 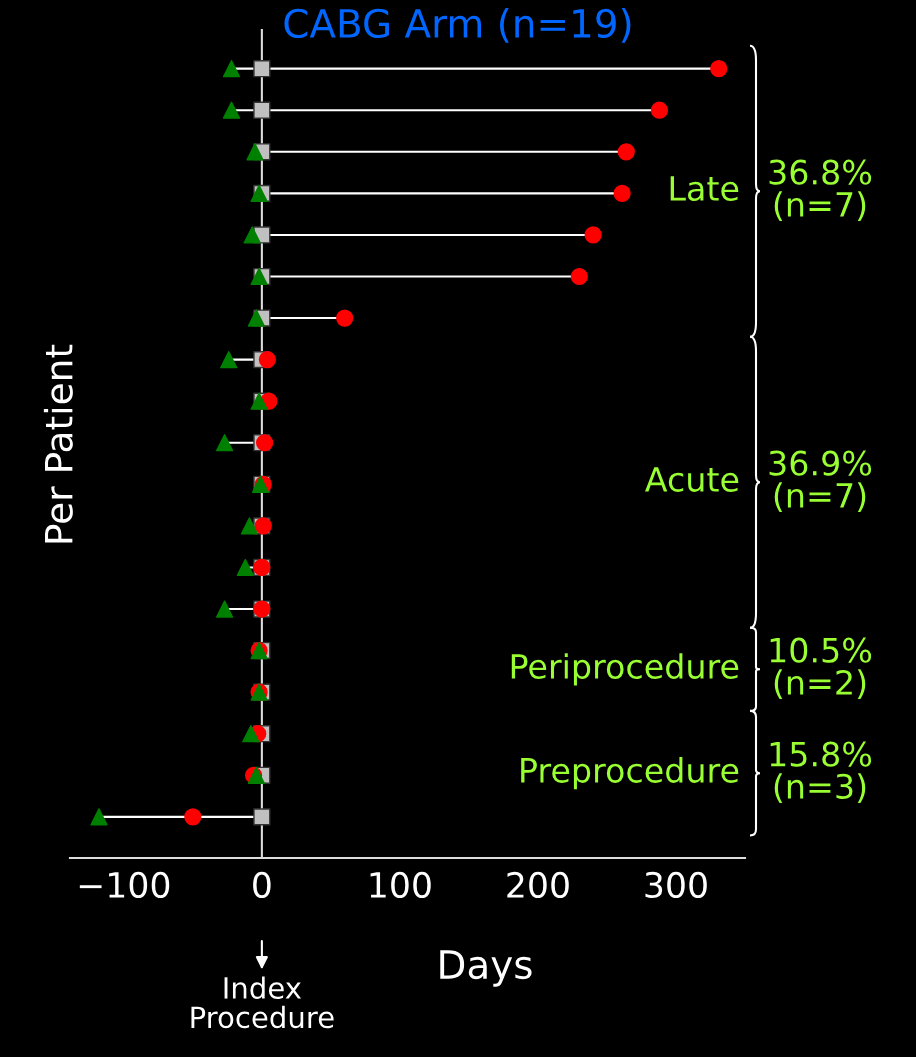 What do you see at coordinates (400, 885) in the screenshot?
I see `x-tick-label: 100` at bounding box center [400, 885].